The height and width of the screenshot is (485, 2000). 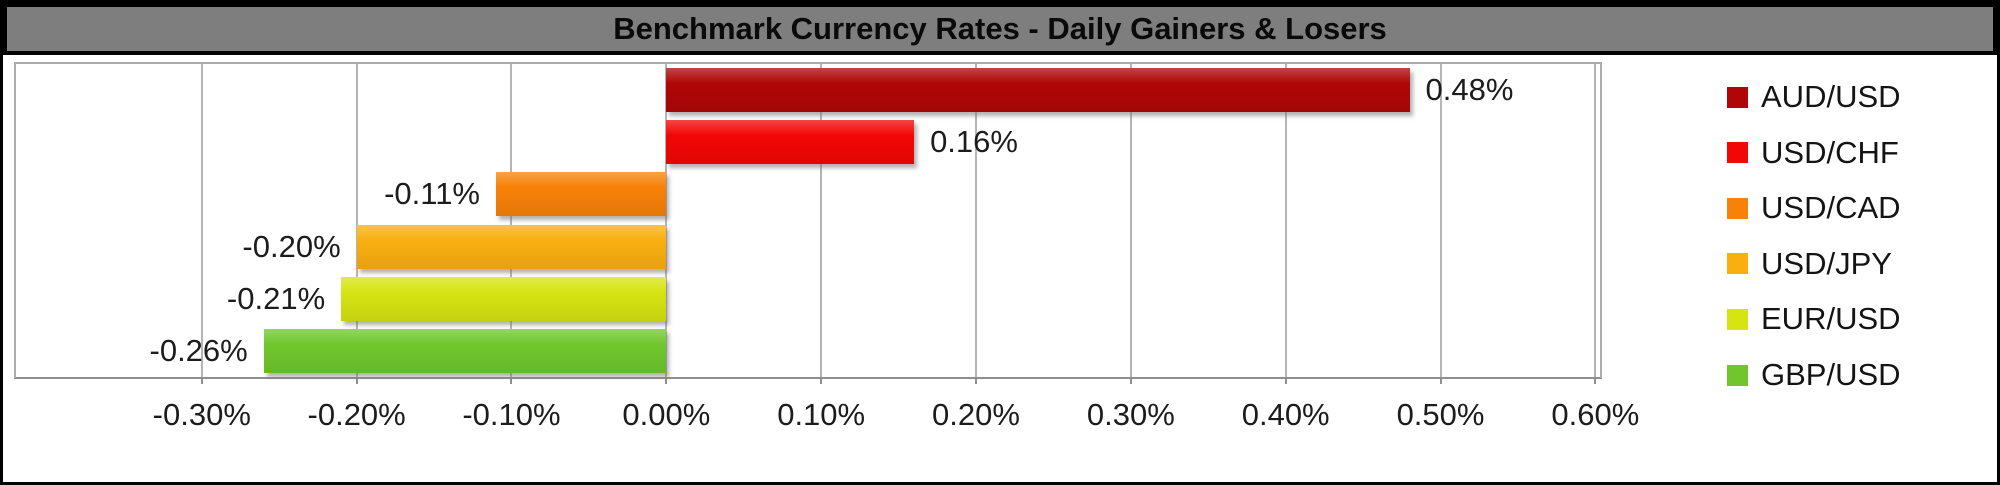 What do you see at coordinates (976, 414) in the screenshot?
I see `x-axis-tick-label: 0.20%` at bounding box center [976, 414].